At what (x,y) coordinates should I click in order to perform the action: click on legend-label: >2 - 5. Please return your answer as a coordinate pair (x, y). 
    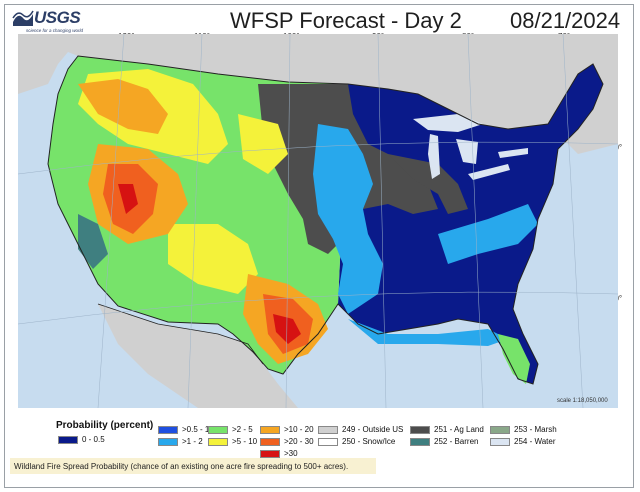
    Looking at the image, I should click on (242, 429).